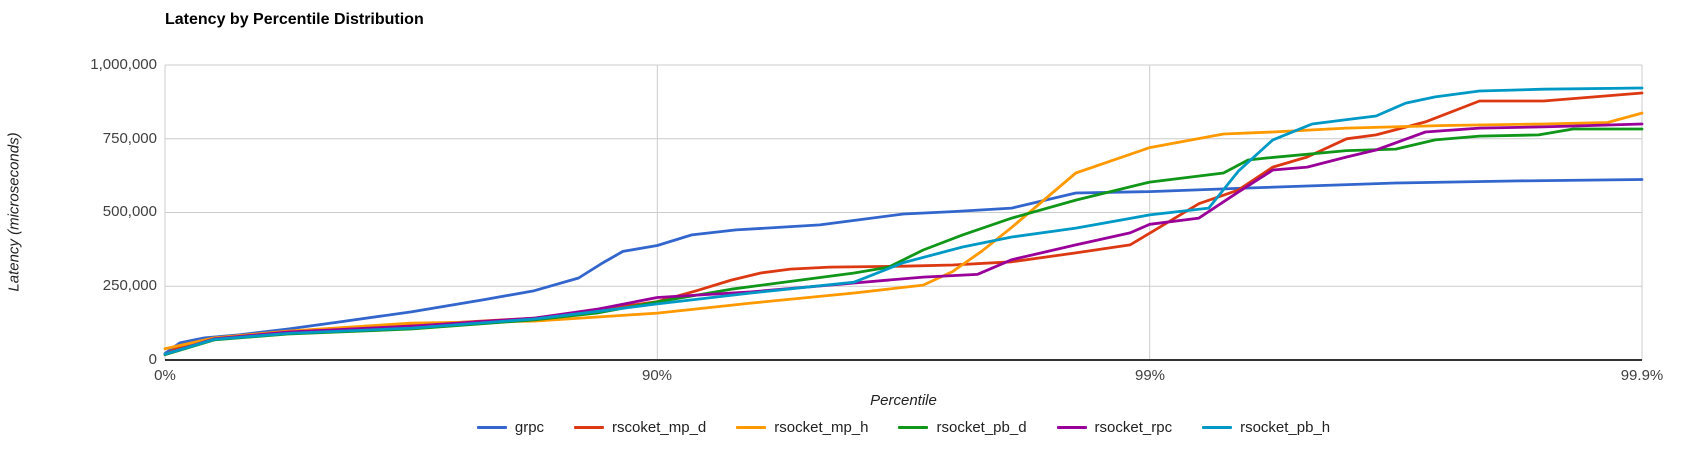 The height and width of the screenshot is (452, 1684). What do you see at coordinates (1642, 375) in the screenshot?
I see `x-tick-99-9: 99.9%` at bounding box center [1642, 375].